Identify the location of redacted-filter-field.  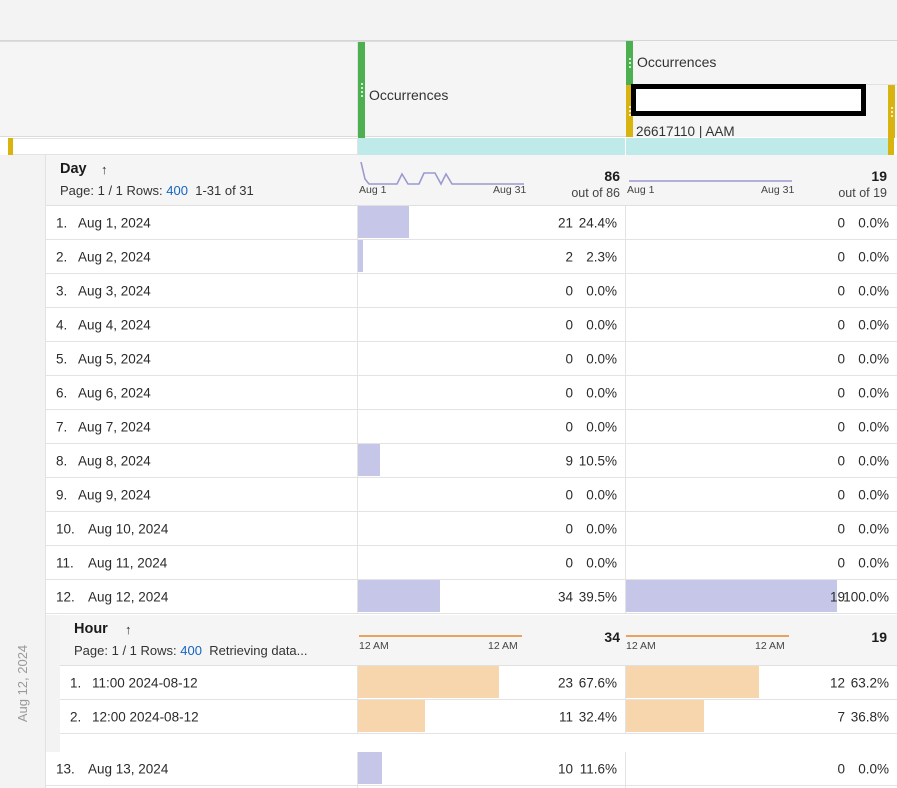
(748, 100).